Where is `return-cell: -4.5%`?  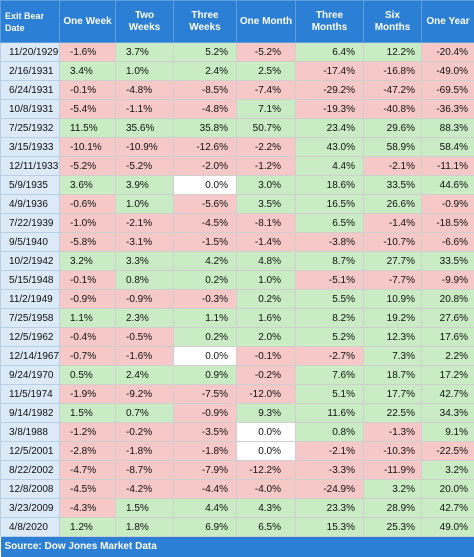
return-cell: -4.5% is located at coordinates (205, 223).